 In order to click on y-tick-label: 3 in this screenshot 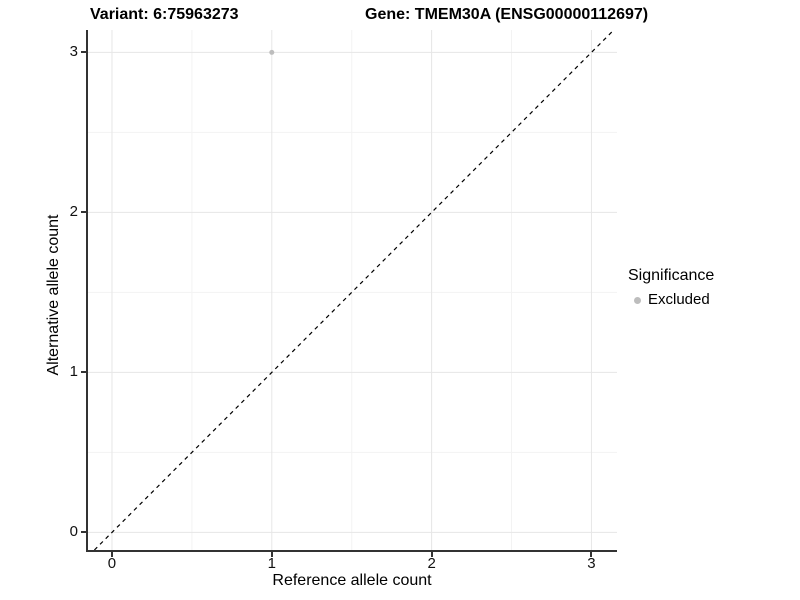, I will do `click(73, 52)`.